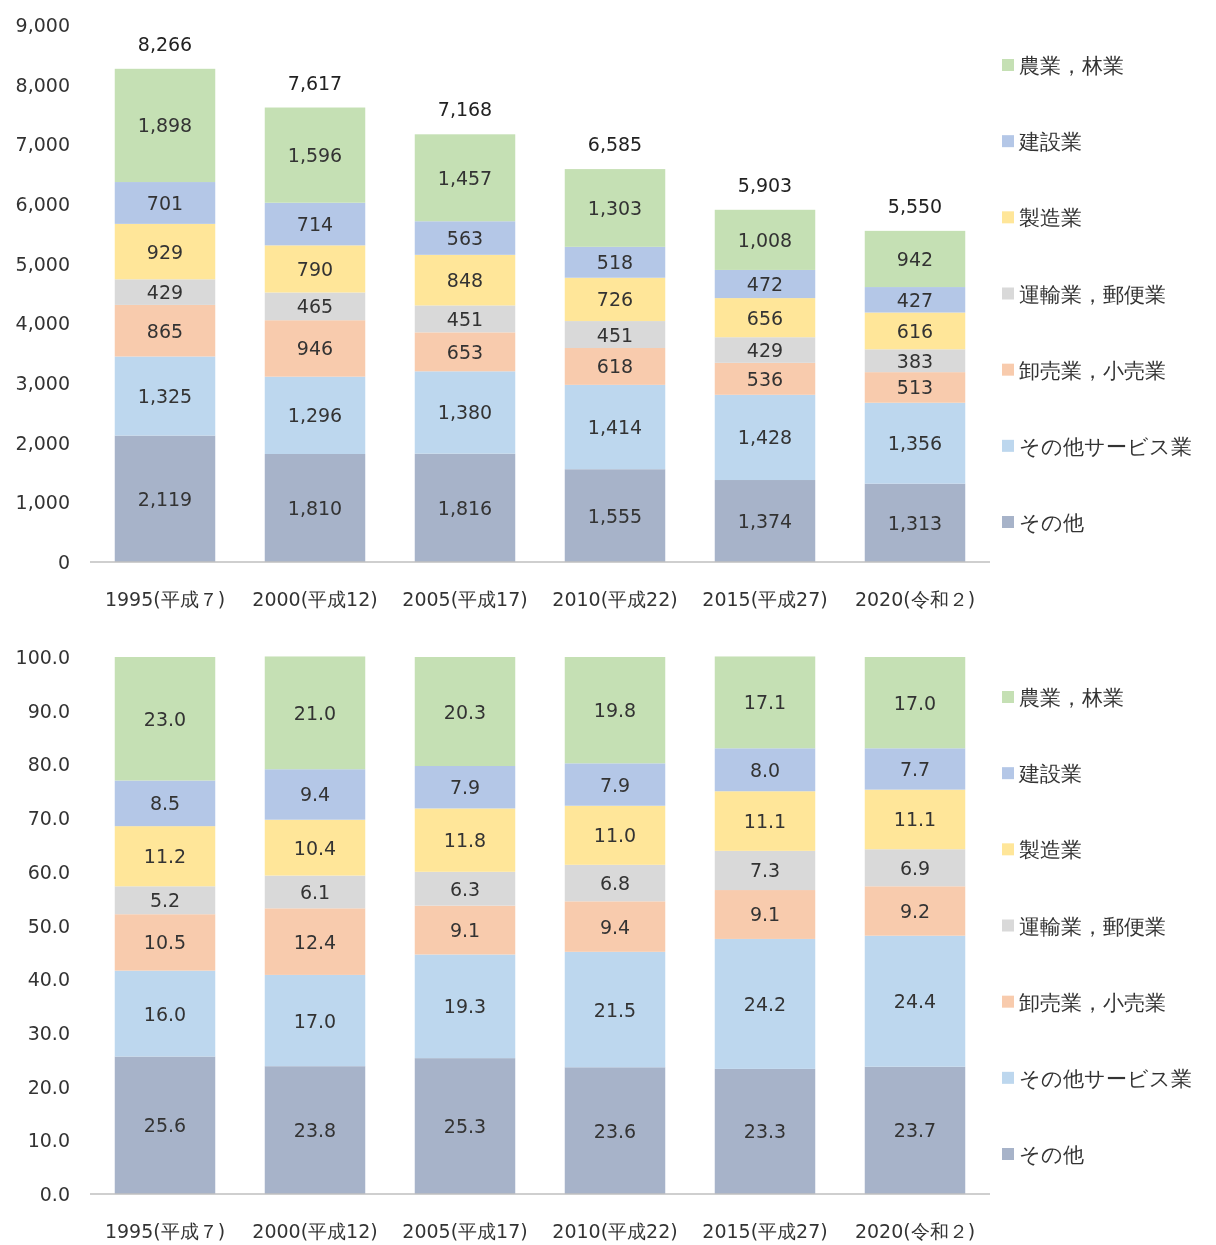  I want to click on data-label: 23.8, so click(315, 1130).